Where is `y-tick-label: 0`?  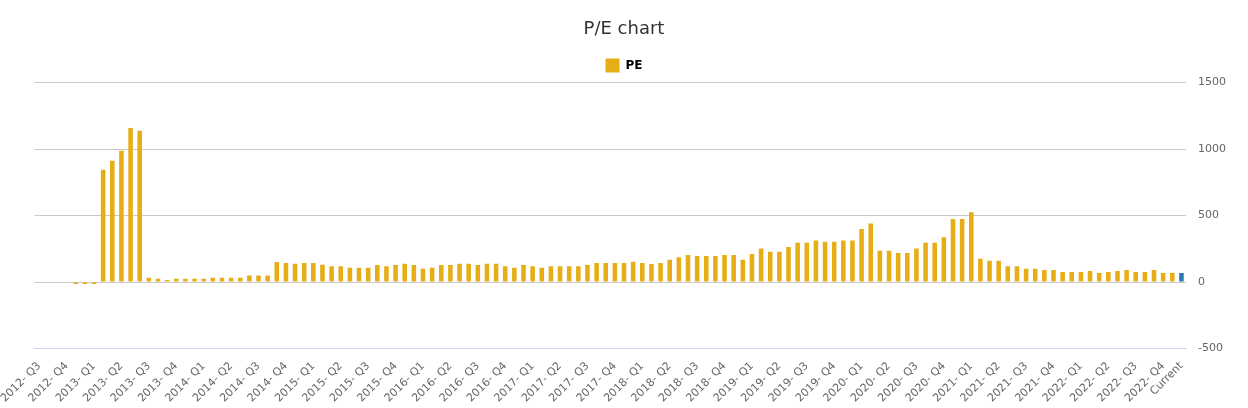
y-tick-label: 0 is located at coordinates (1202, 281).